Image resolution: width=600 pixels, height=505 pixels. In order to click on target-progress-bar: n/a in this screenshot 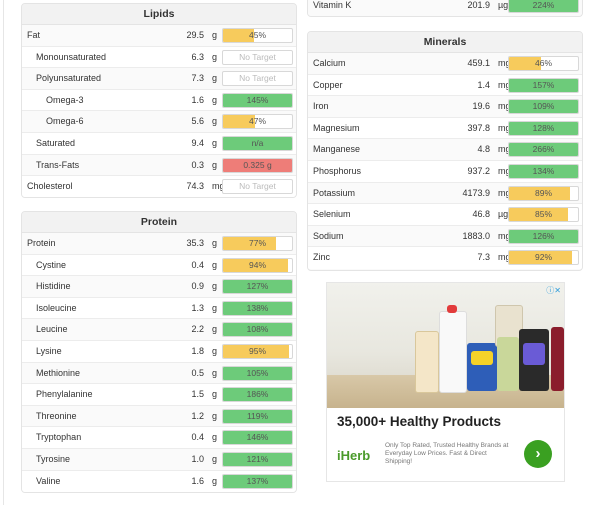, I will do `click(257, 143)`.